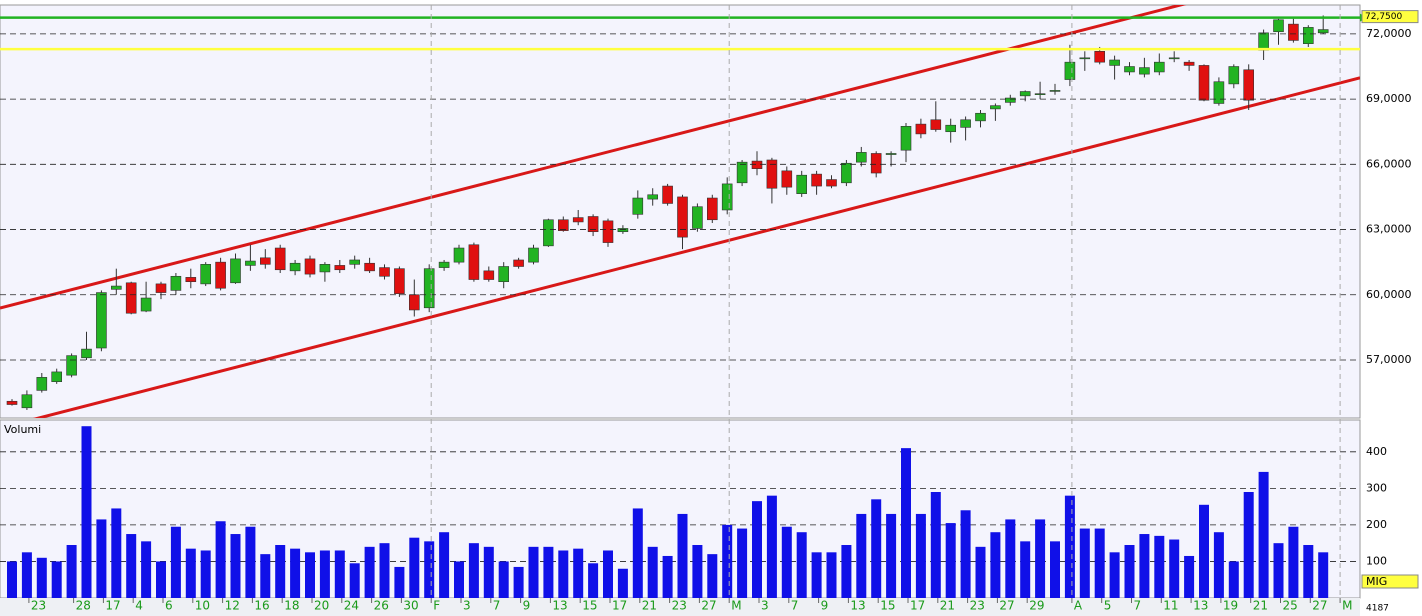 The height and width of the screenshot is (616, 1422). I want to click on x-tick-label: 27, so click(1006, 606).